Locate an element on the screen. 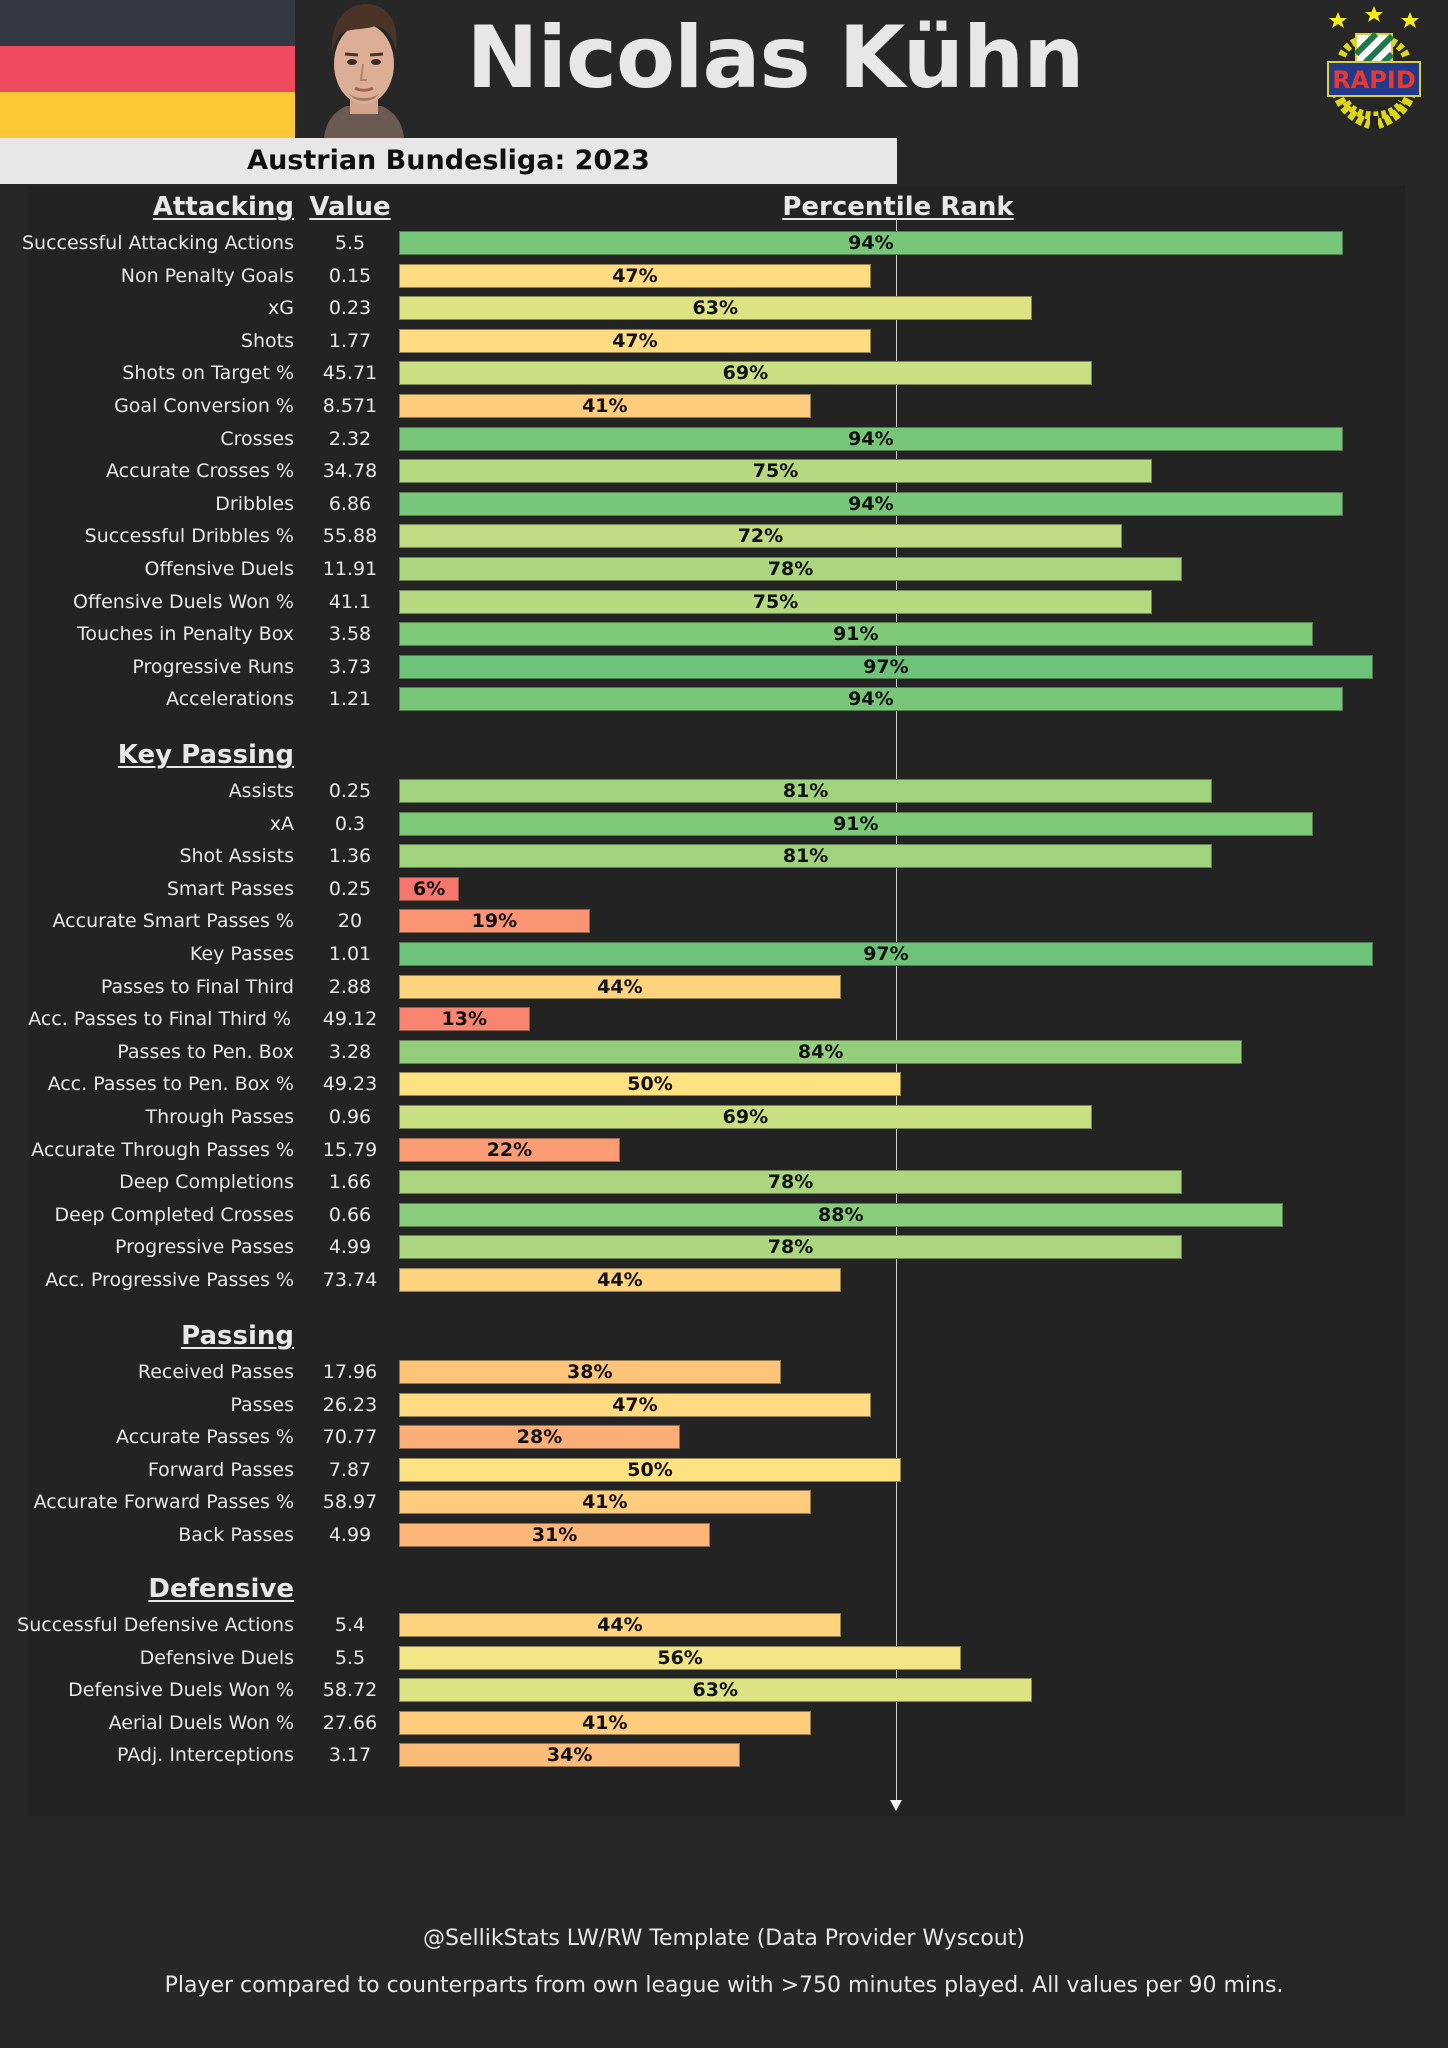 The image size is (1448, 2048). metric-label: Progressive Runs is located at coordinates (213, 667).